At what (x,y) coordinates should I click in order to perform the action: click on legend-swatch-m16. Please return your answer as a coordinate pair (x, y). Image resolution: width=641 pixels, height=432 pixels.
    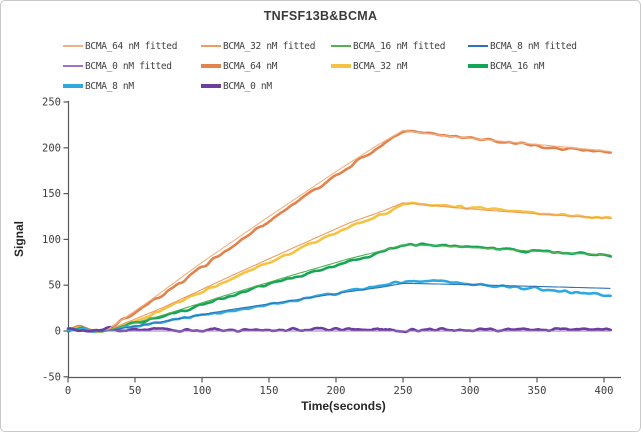
    Looking at the image, I should click on (478, 66).